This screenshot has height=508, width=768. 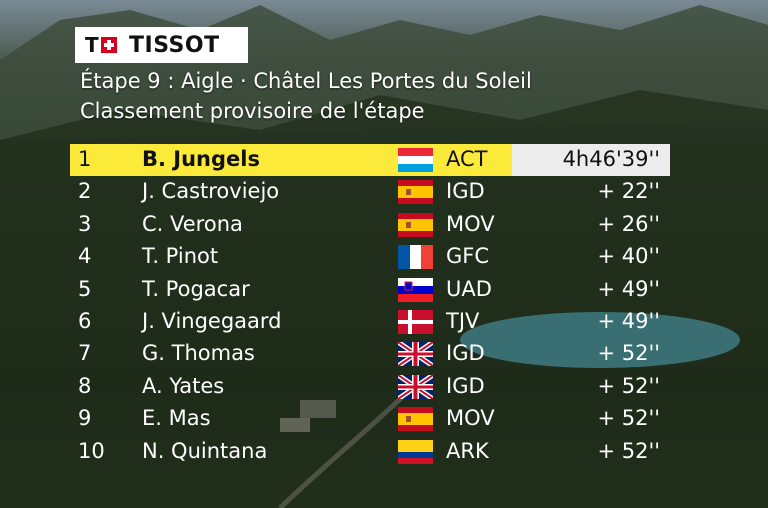 I want to click on rider-name: A. Yates, so click(x=183, y=385).